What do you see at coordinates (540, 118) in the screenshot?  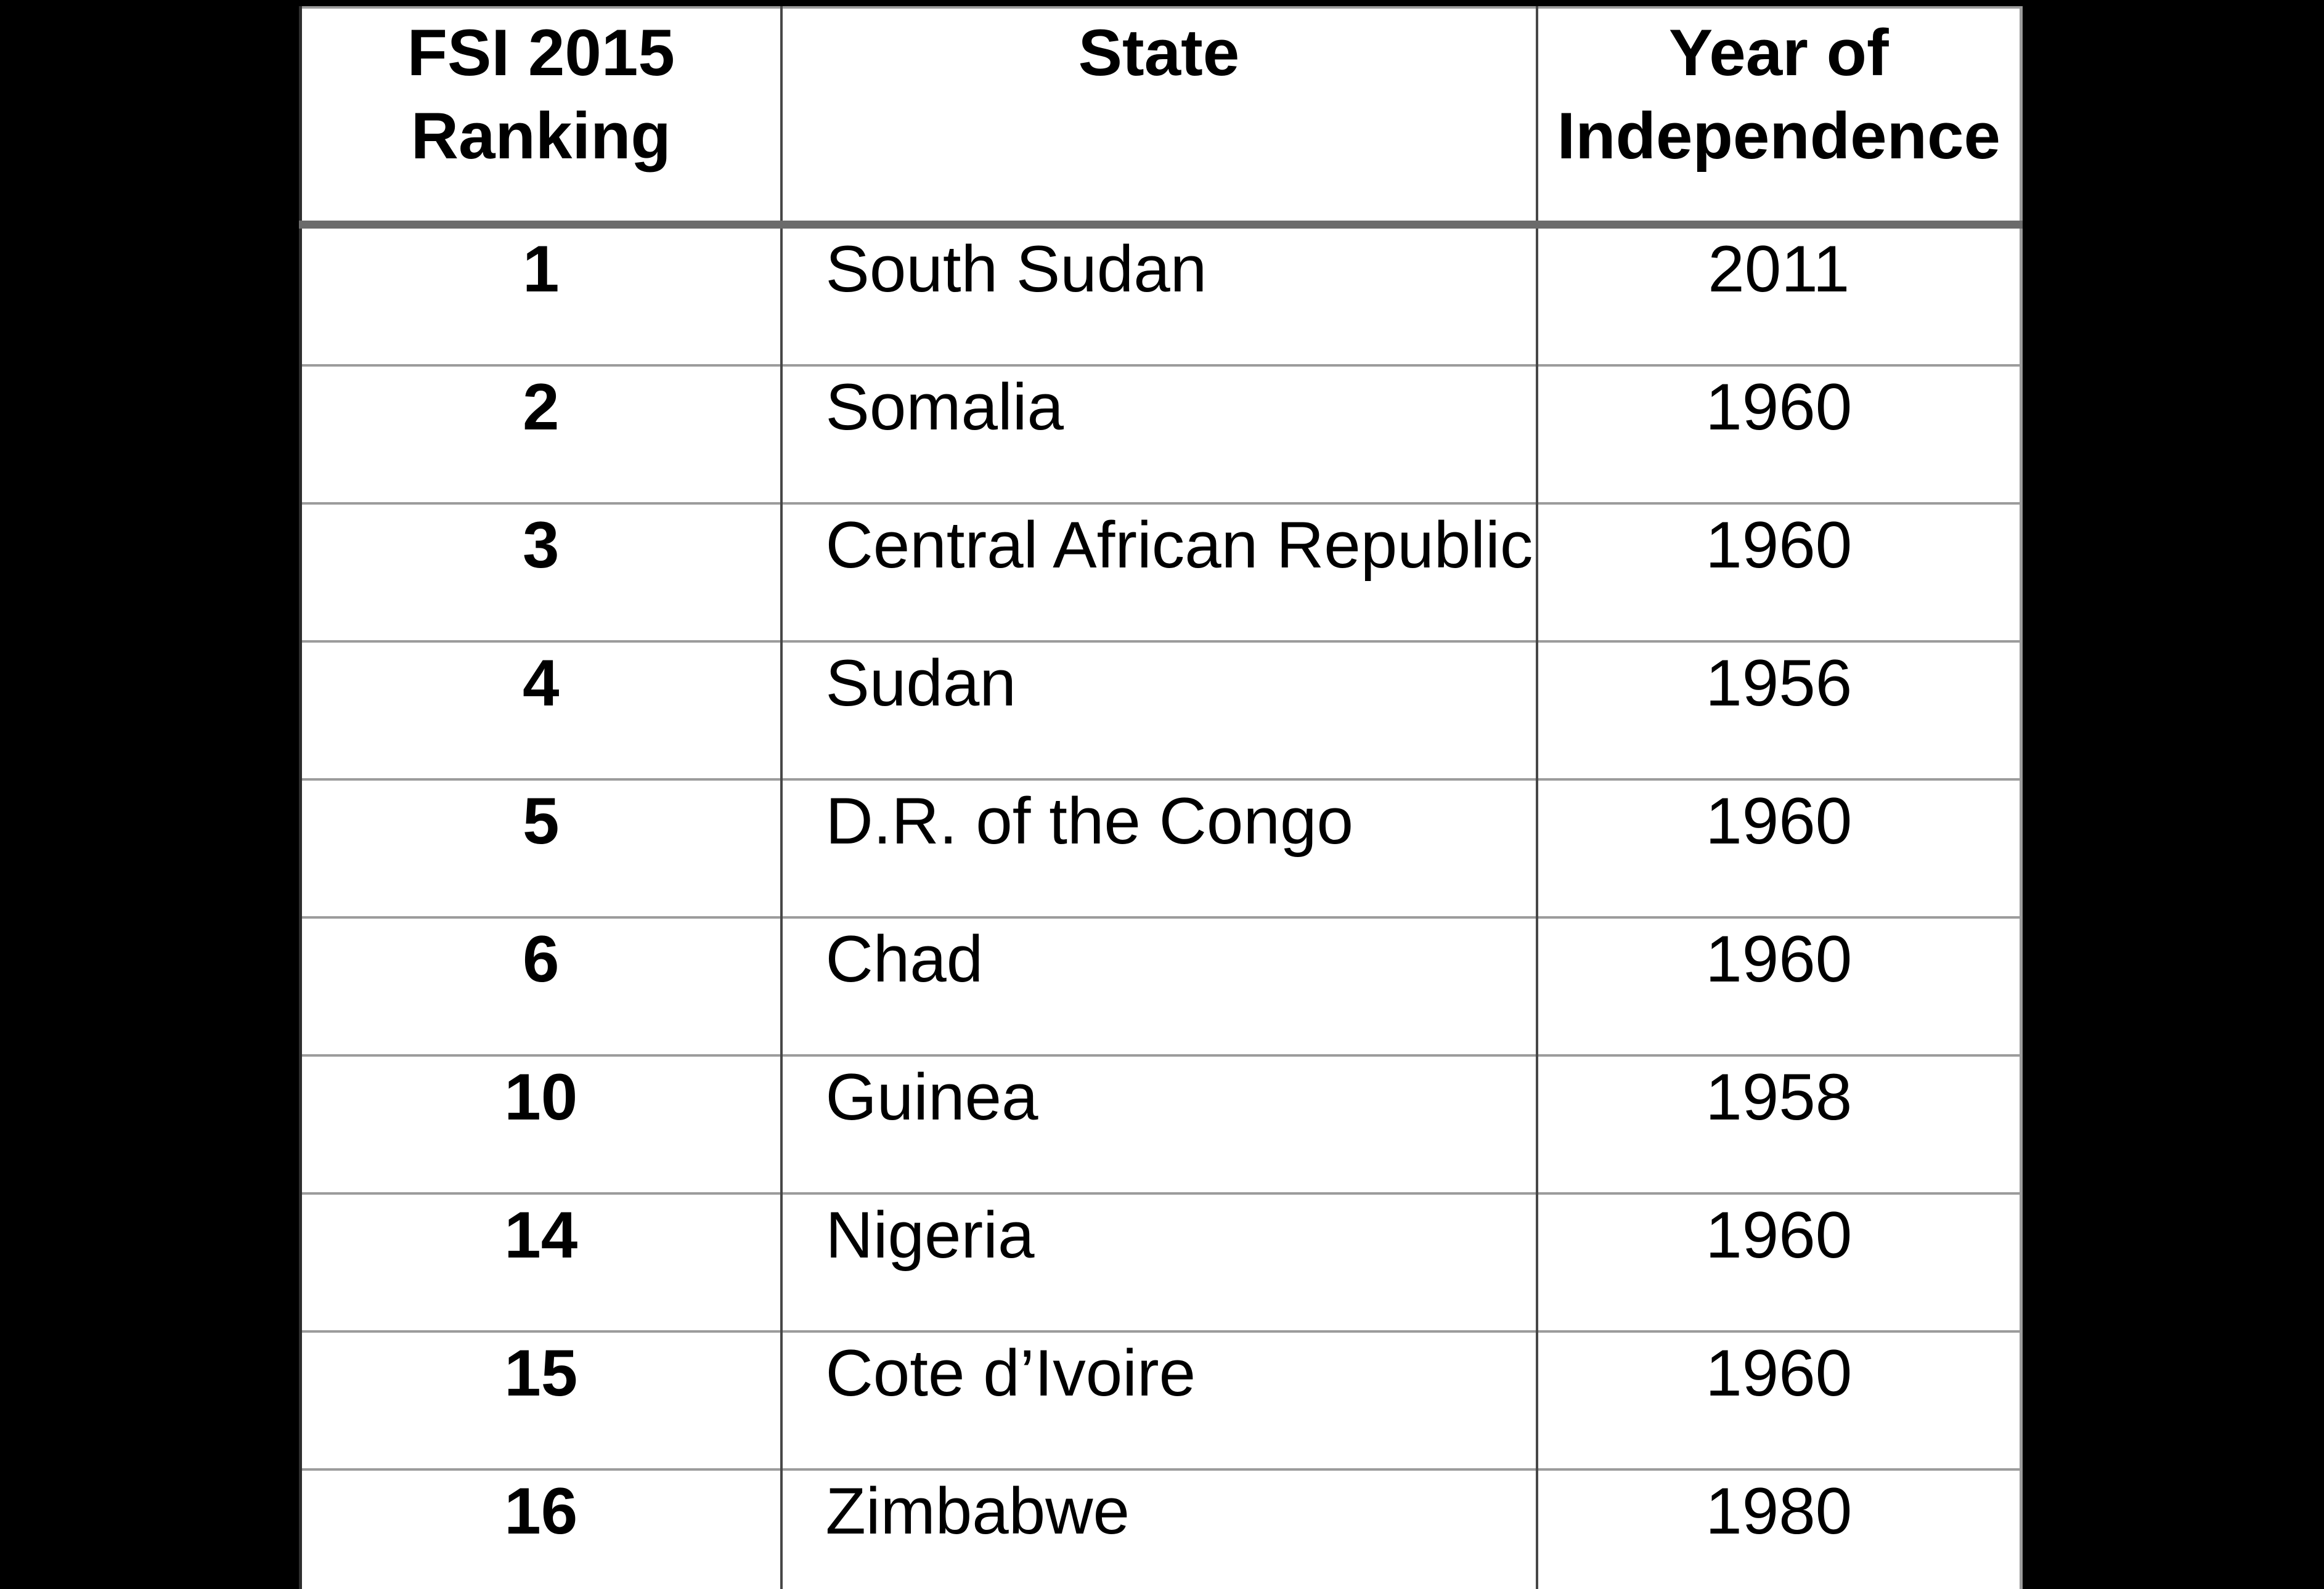 I see `column-header-ranking: FSI 2015 Ranking` at bounding box center [540, 118].